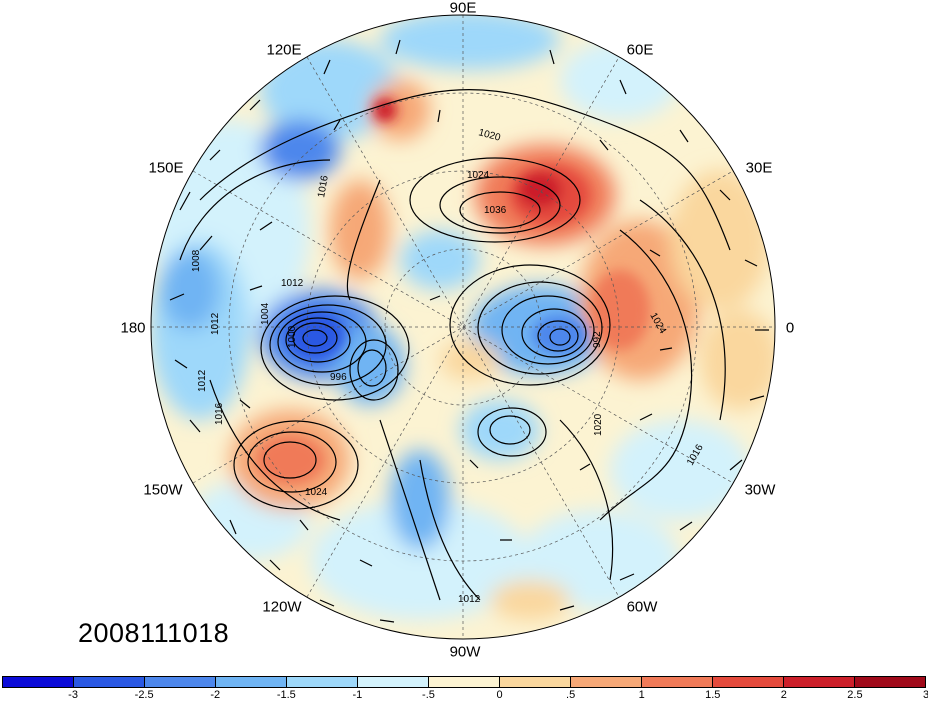 The image size is (928, 702). I want to click on colorbar-tick-label: 1.5, so click(713, 695).